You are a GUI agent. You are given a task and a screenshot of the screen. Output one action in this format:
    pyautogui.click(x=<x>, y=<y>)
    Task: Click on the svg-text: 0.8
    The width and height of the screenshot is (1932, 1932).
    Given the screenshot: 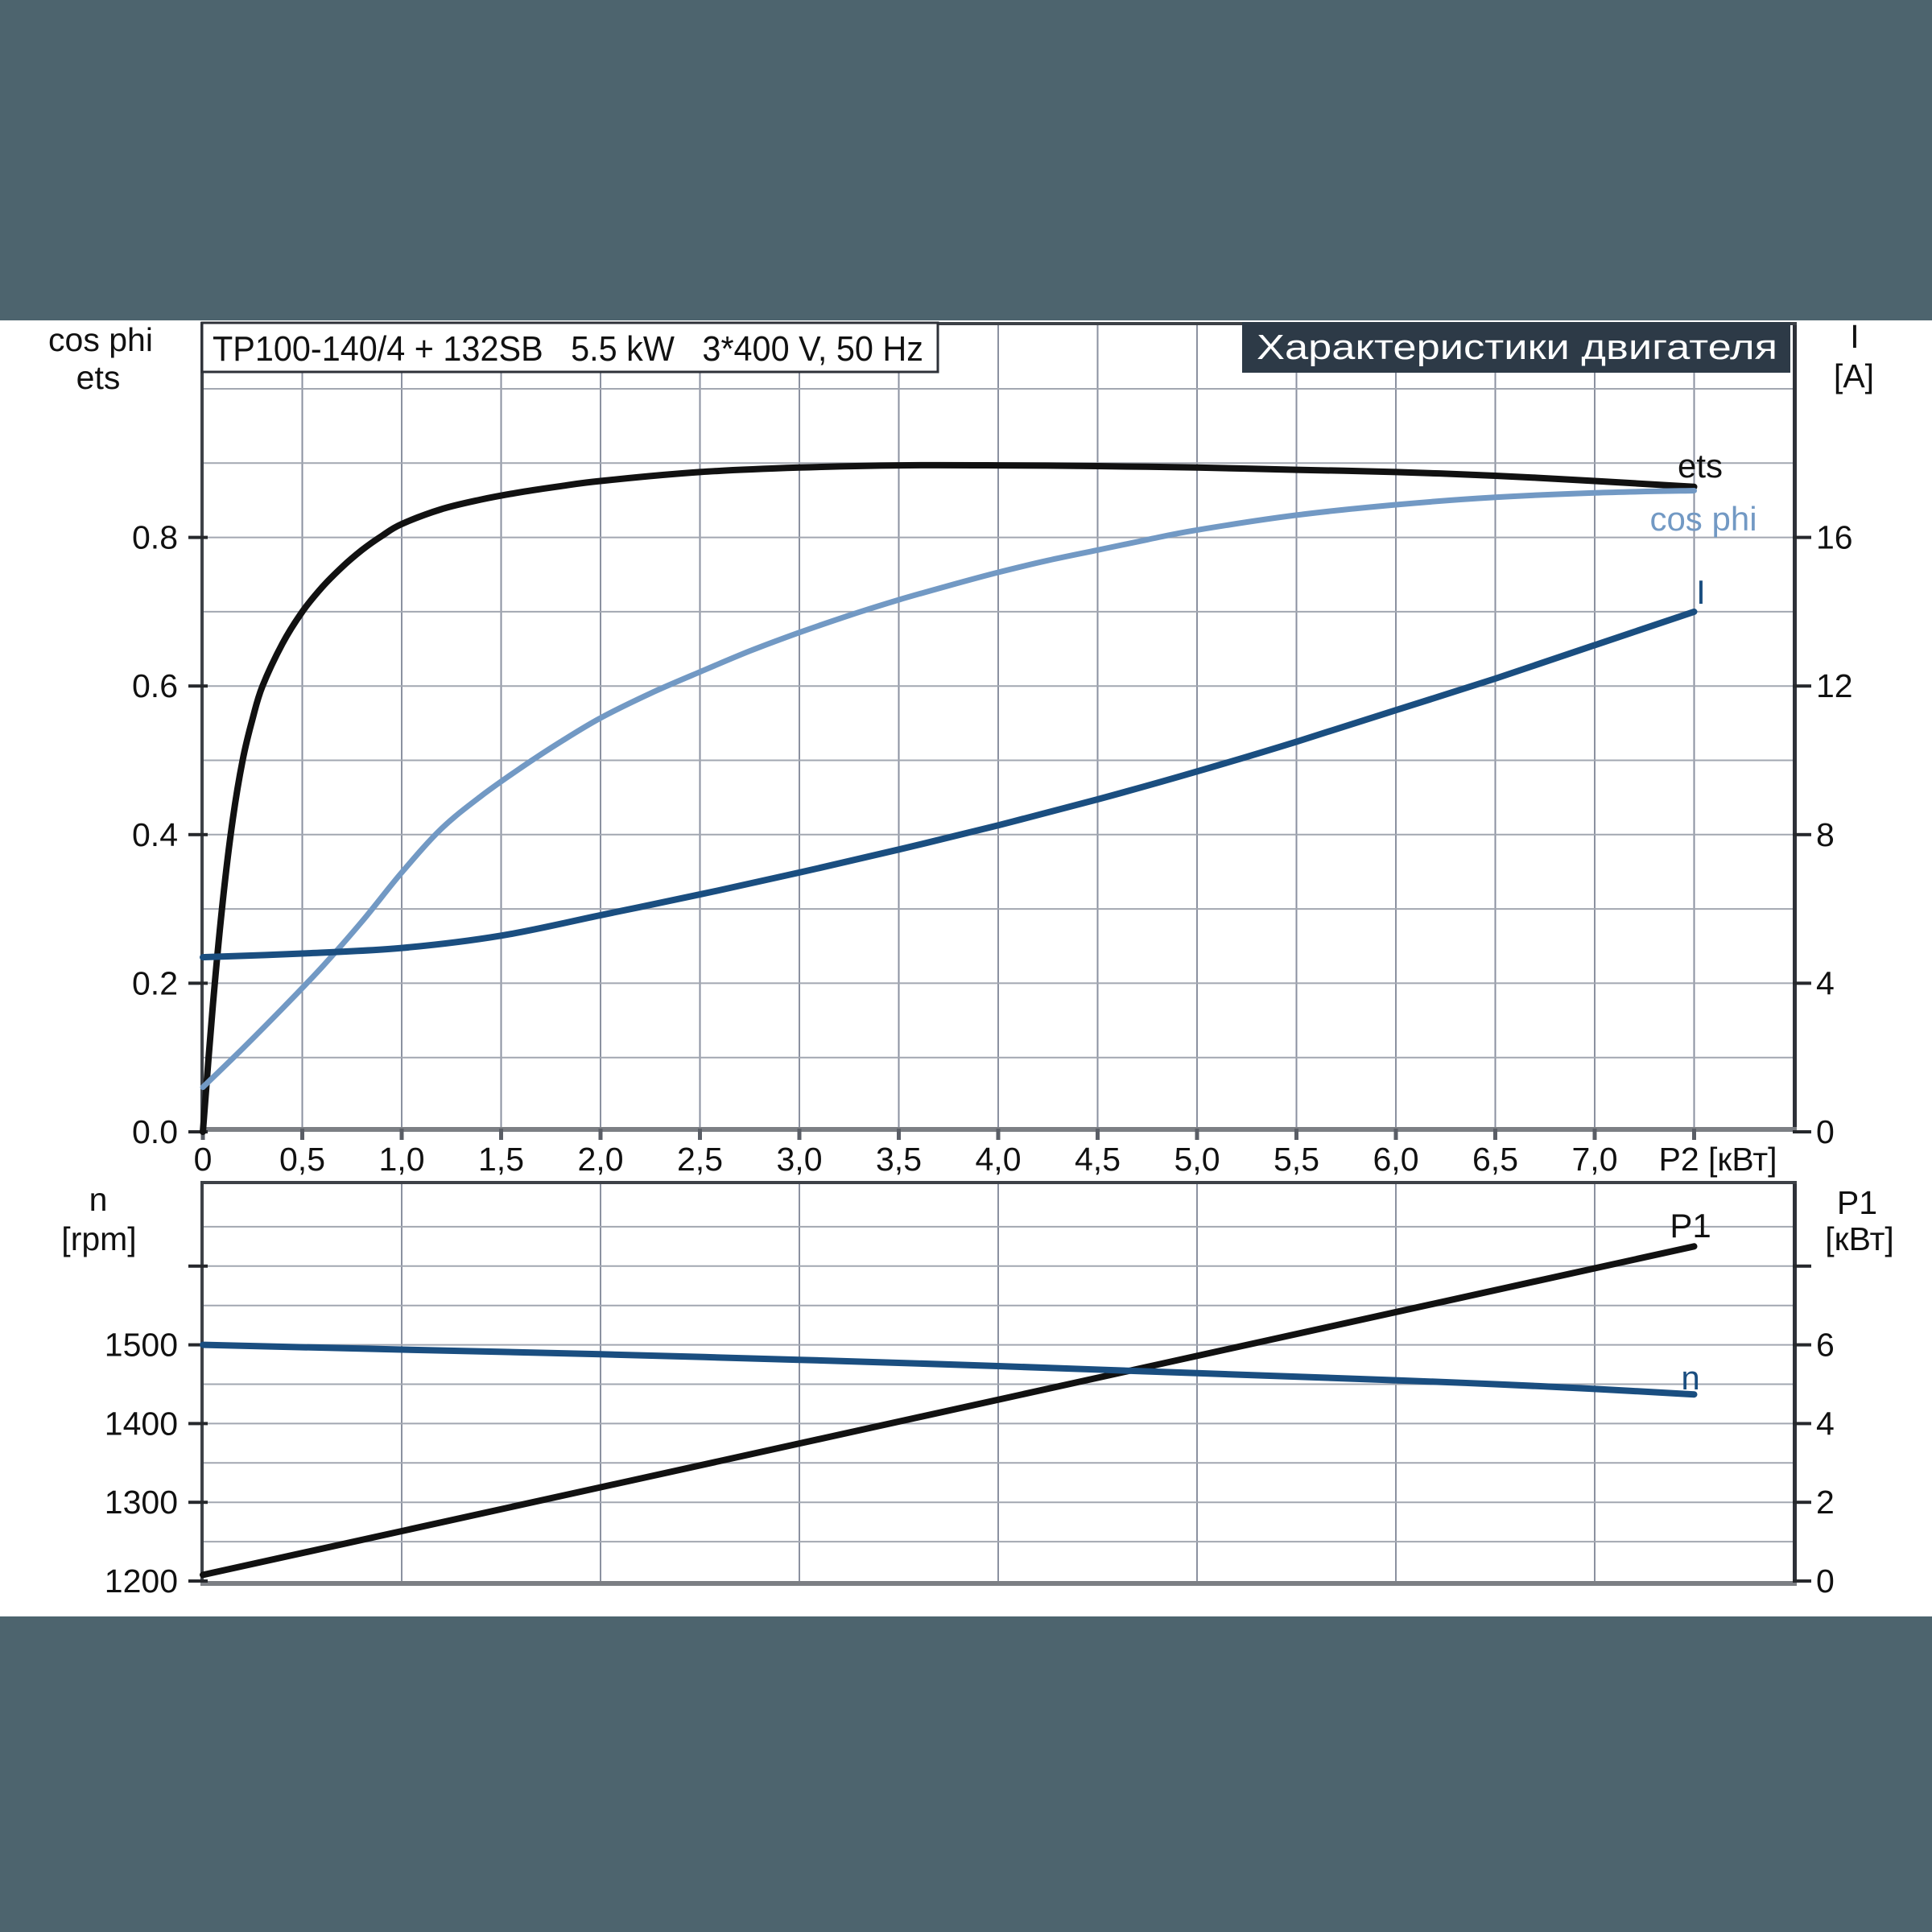 What is the action you would take?
    pyautogui.click(x=155, y=537)
    